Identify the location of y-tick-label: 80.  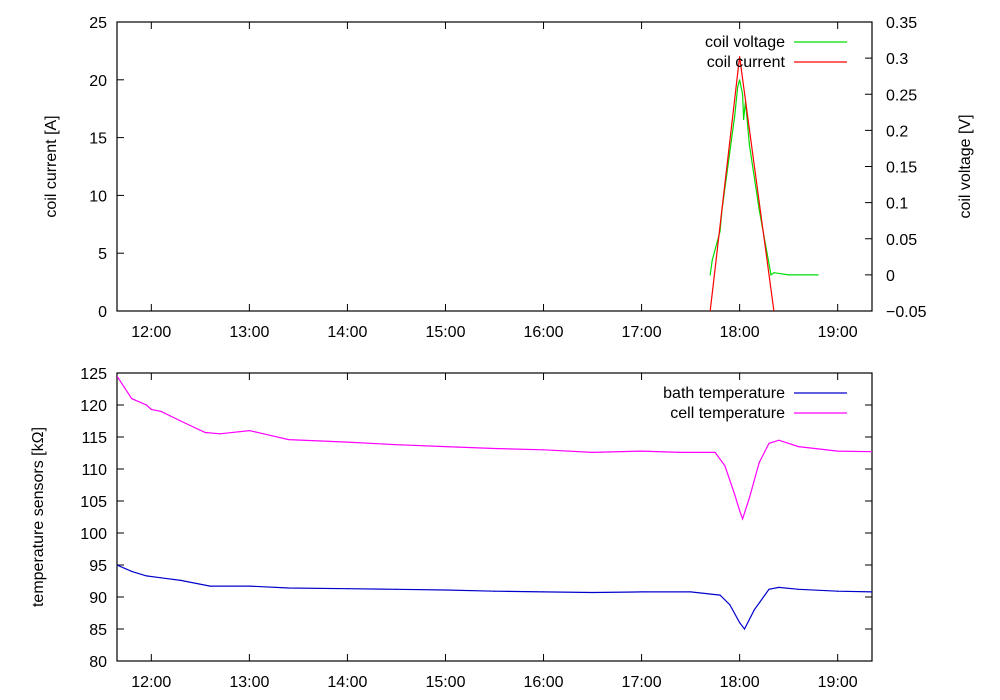
(98, 662).